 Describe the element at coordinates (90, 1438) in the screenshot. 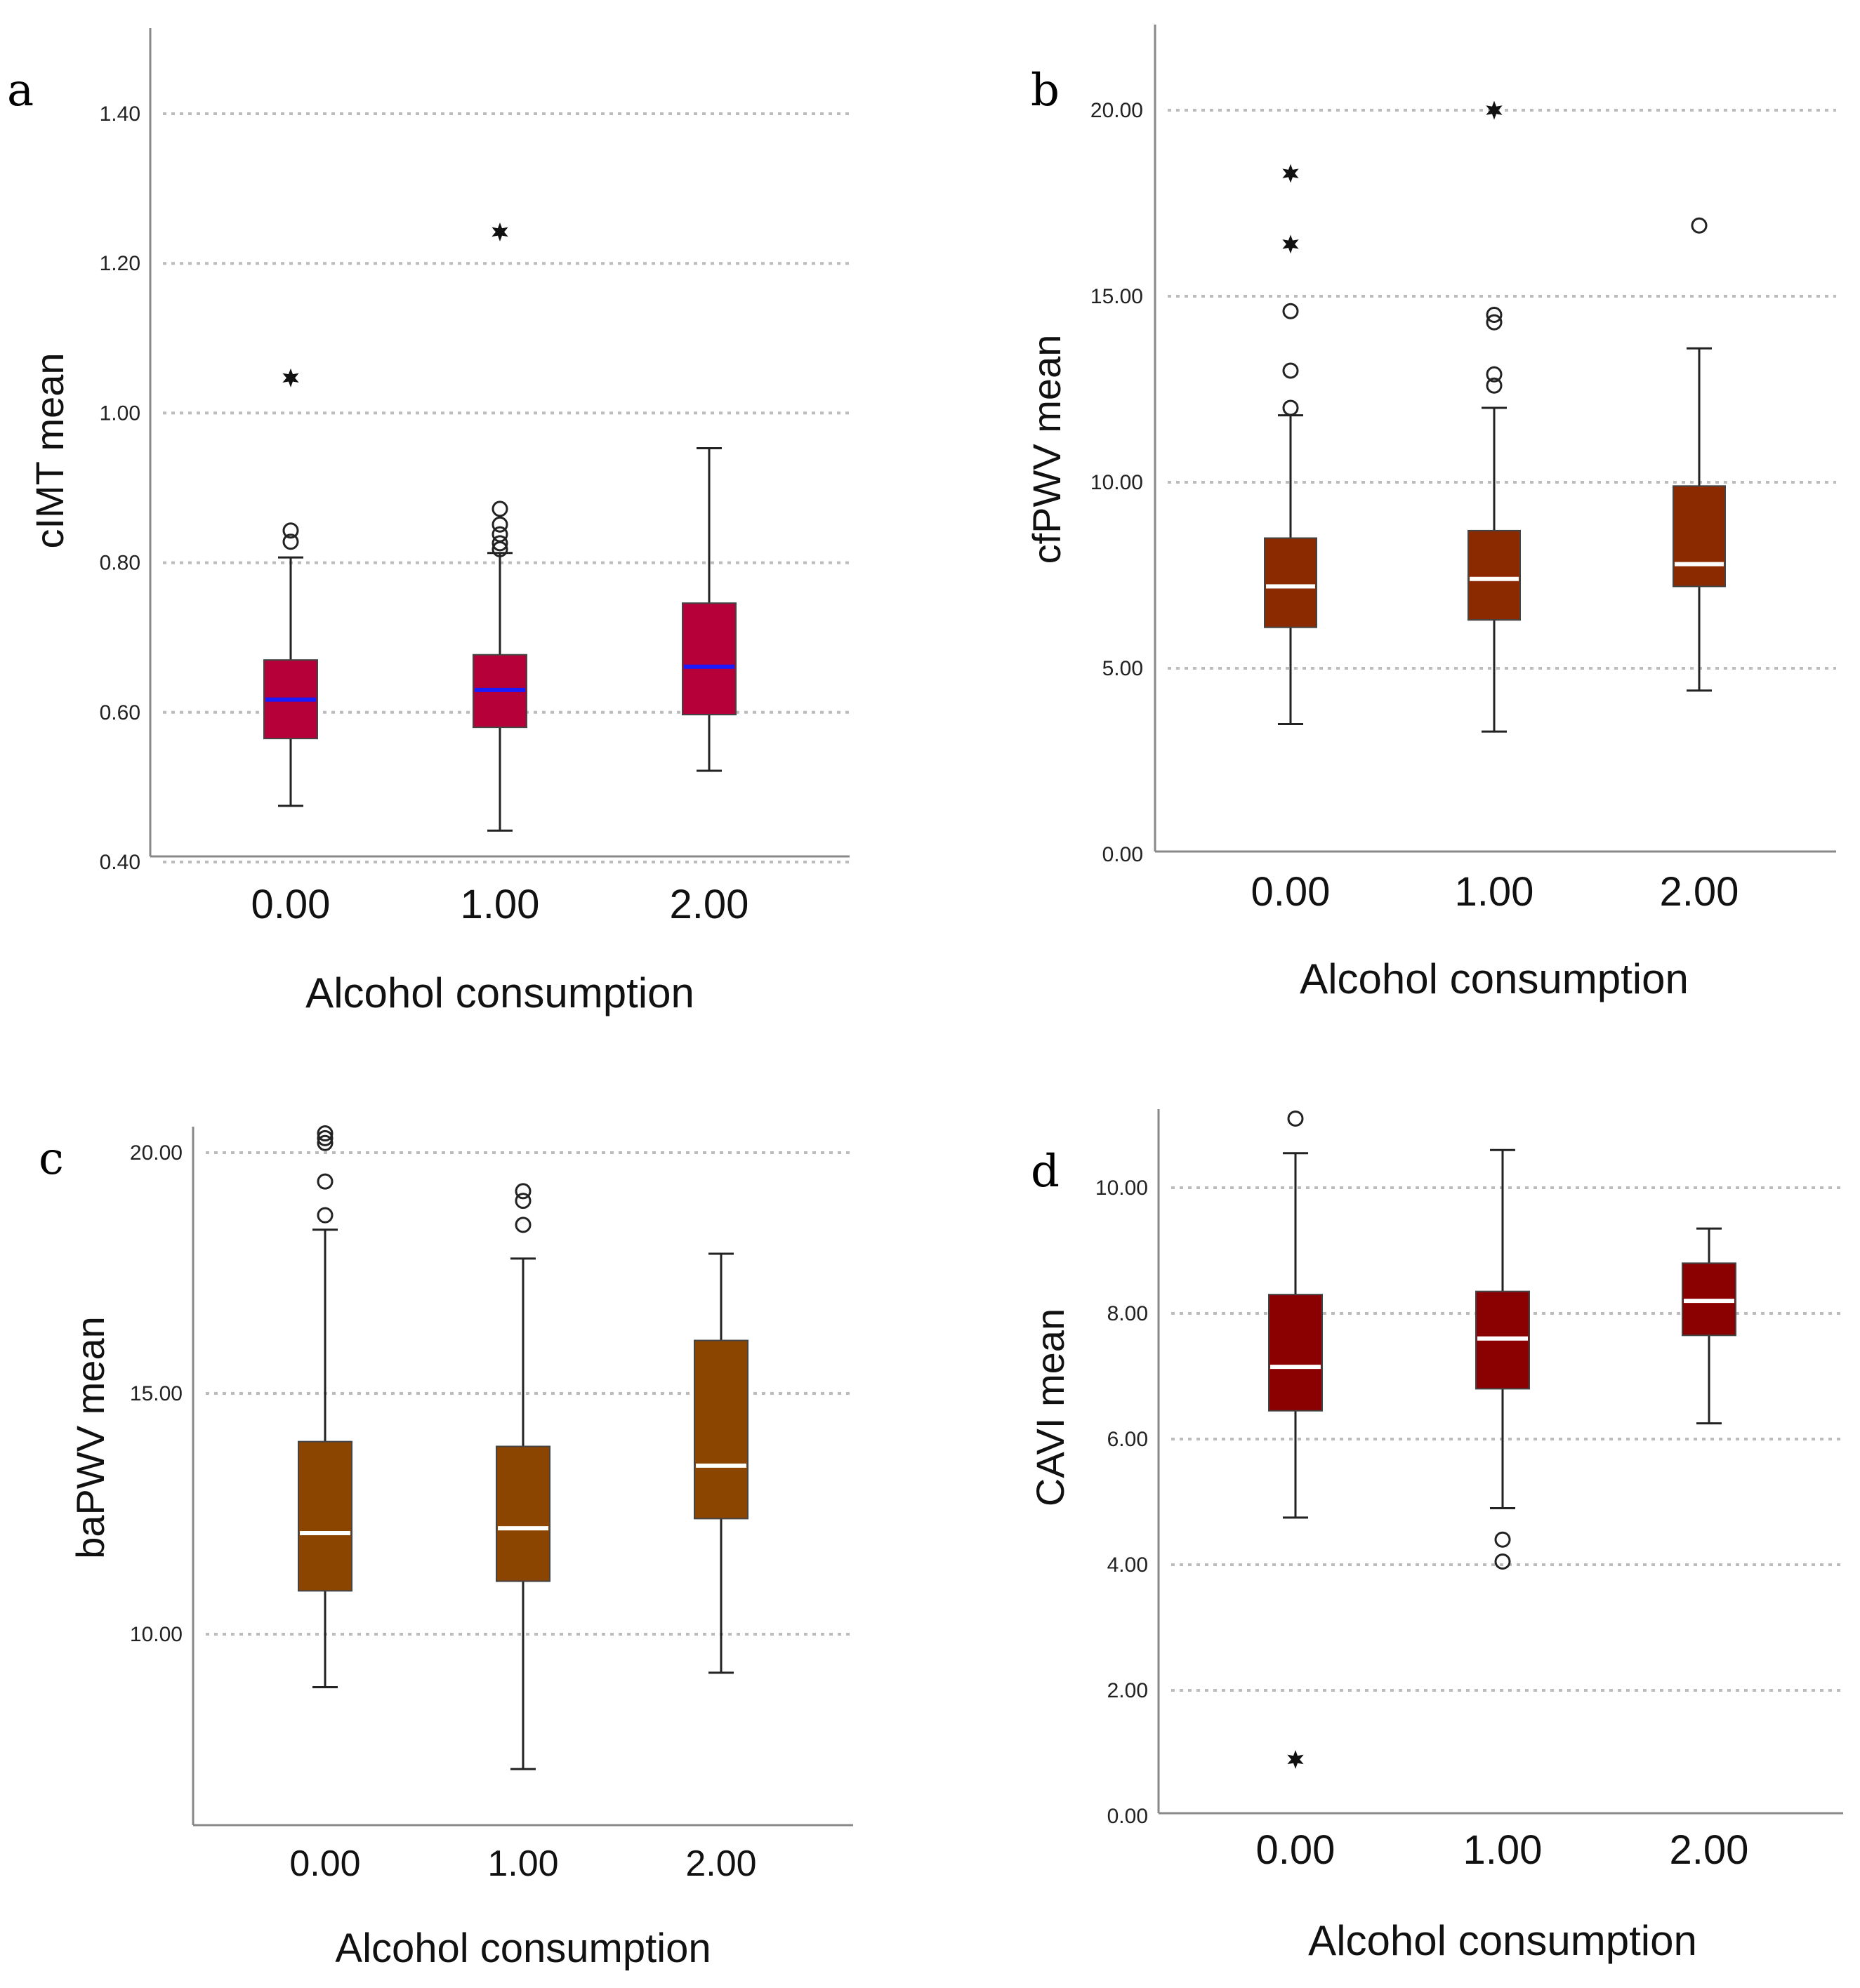

I see `y-axis-label: baPWV mean` at that location.